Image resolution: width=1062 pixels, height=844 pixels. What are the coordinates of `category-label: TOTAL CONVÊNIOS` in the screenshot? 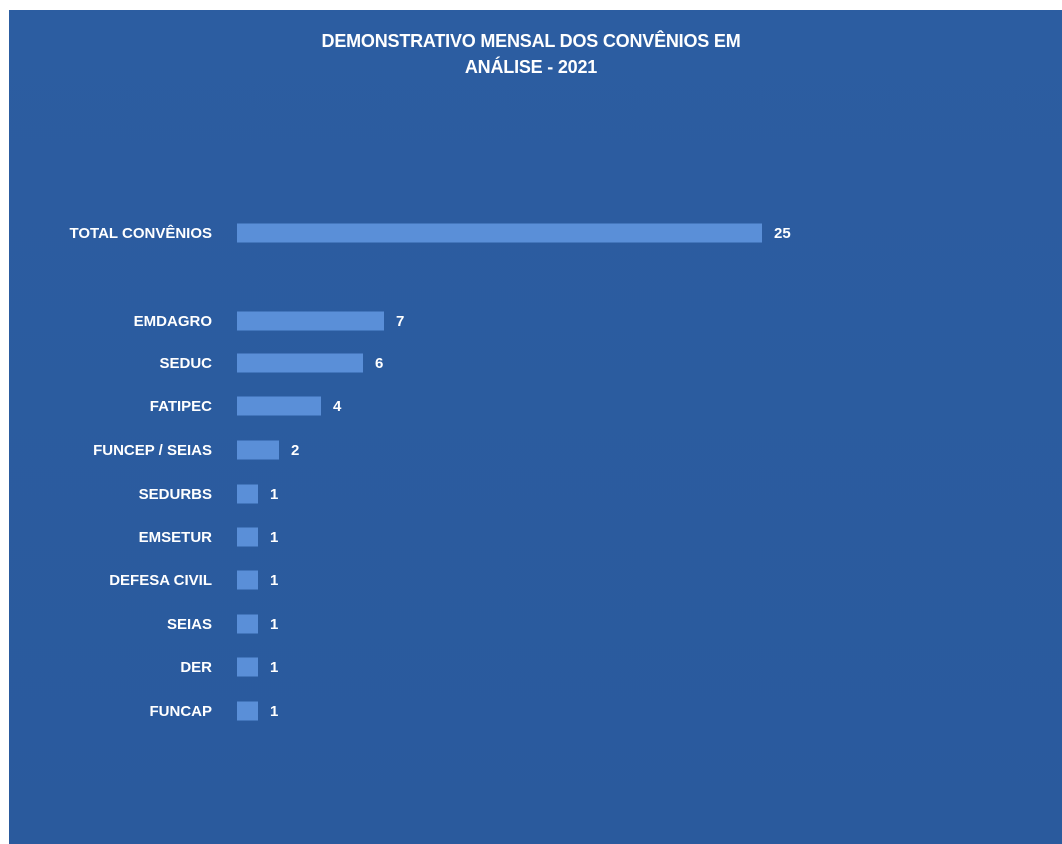 It's located at (140, 233).